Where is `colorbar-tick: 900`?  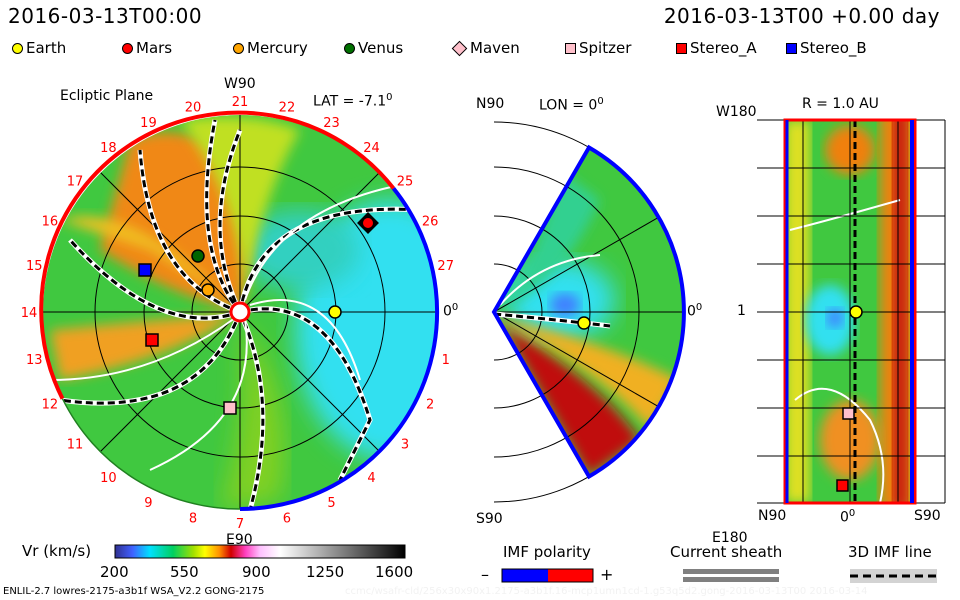 colorbar-tick: 900 is located at coordinates (256, 572).